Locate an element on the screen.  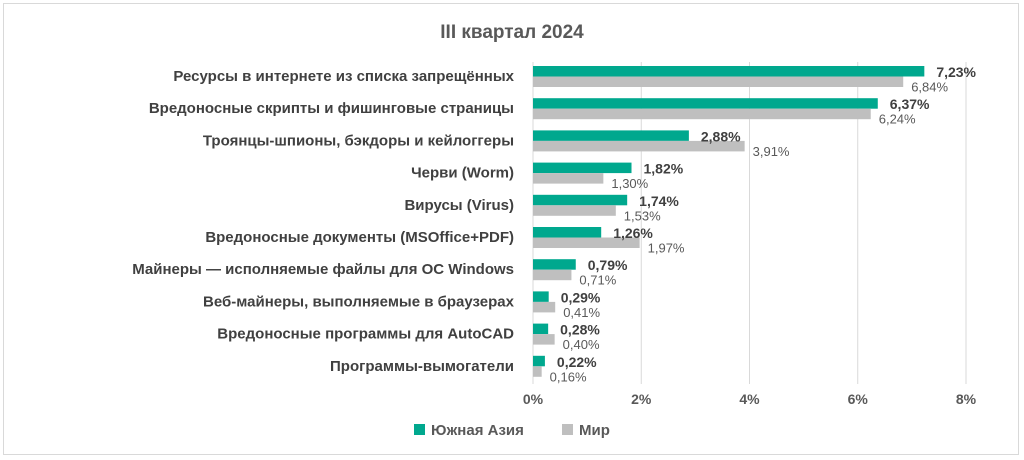
data-label-south-asia: 7,23% is located at coordinates (956, 72).